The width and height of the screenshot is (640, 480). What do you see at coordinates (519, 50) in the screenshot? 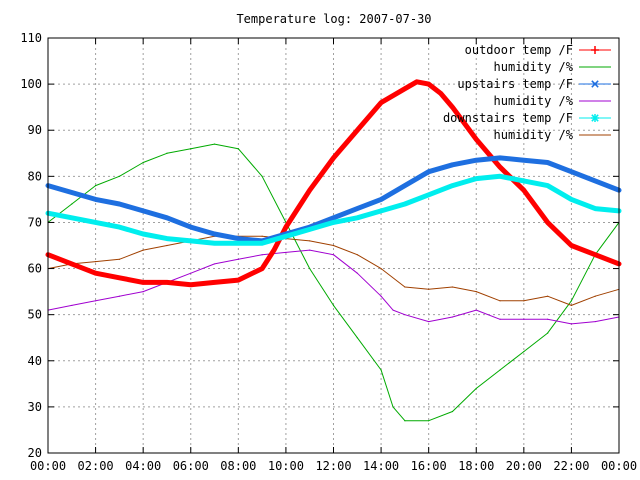
I see `legend-label: outdoor temp /F` at bounding box center [519, 50].